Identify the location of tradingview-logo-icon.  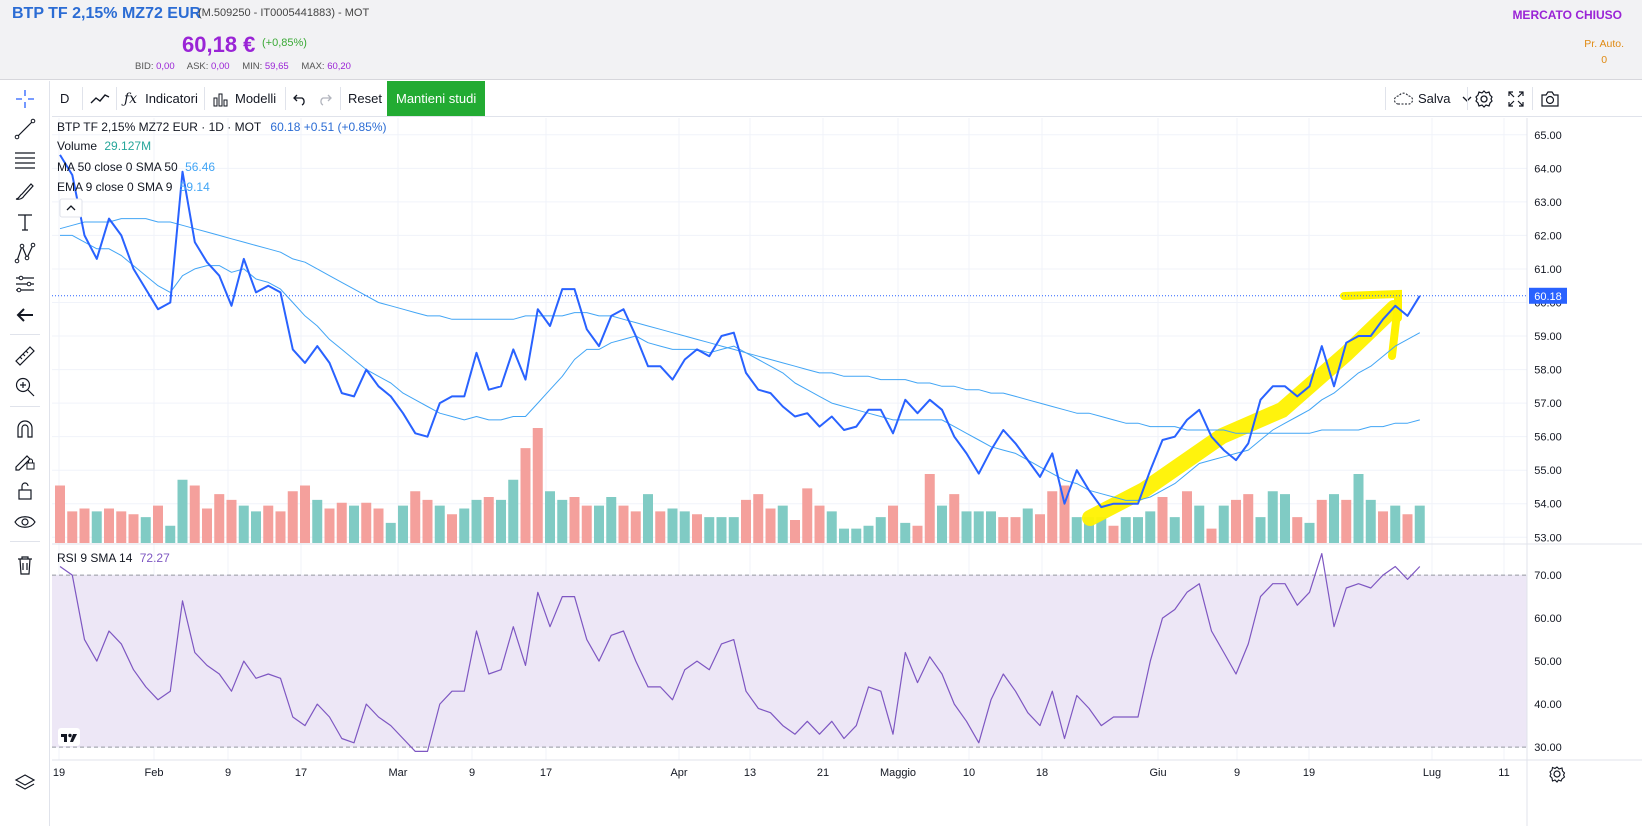
(69, 737).